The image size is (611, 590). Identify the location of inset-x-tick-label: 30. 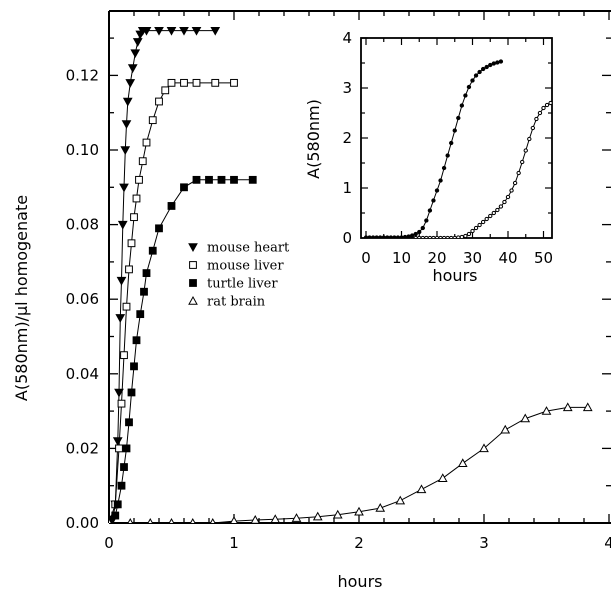
(472, 258).